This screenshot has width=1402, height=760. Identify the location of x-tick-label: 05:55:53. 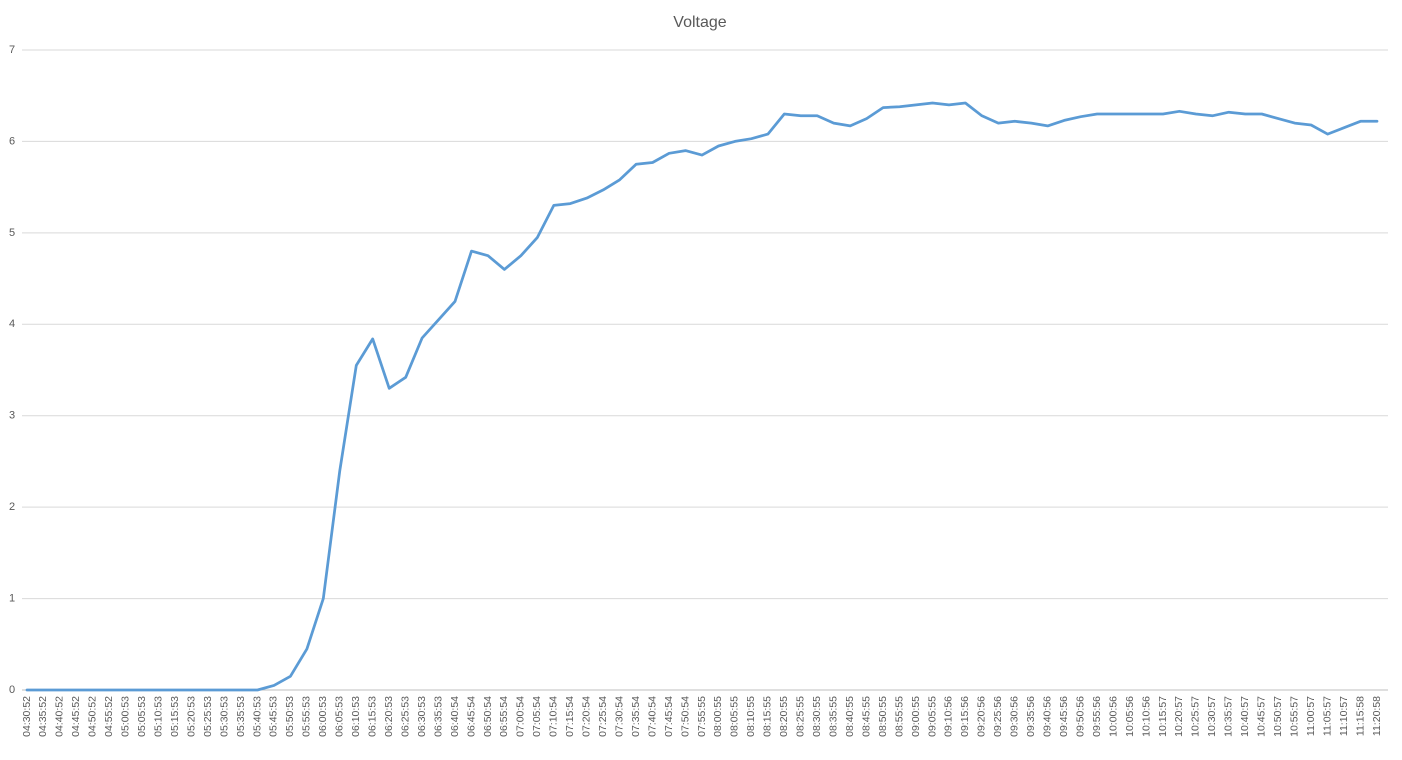
(307, 716).